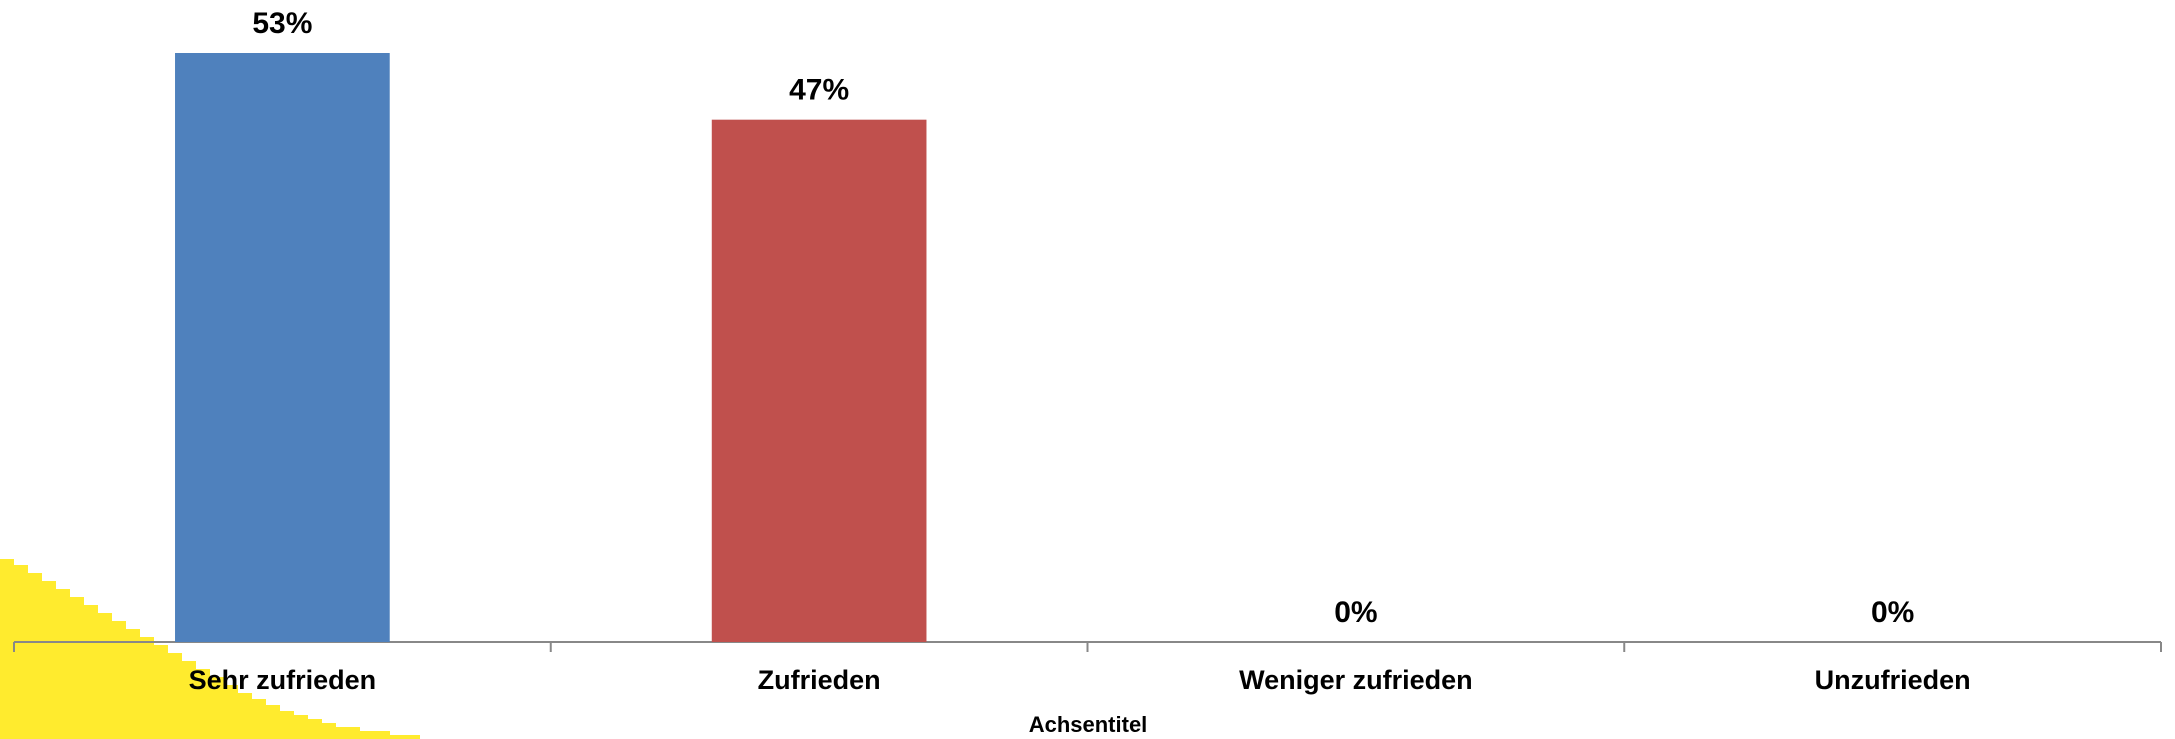  Describe the element at coordinates (210, 649) in the screenshot. I see `decoration` at that location.